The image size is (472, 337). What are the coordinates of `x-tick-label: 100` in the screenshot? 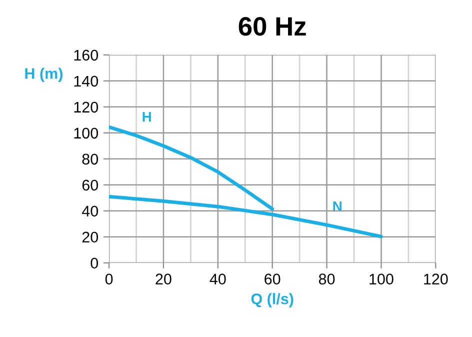 It's located at (382, 279).